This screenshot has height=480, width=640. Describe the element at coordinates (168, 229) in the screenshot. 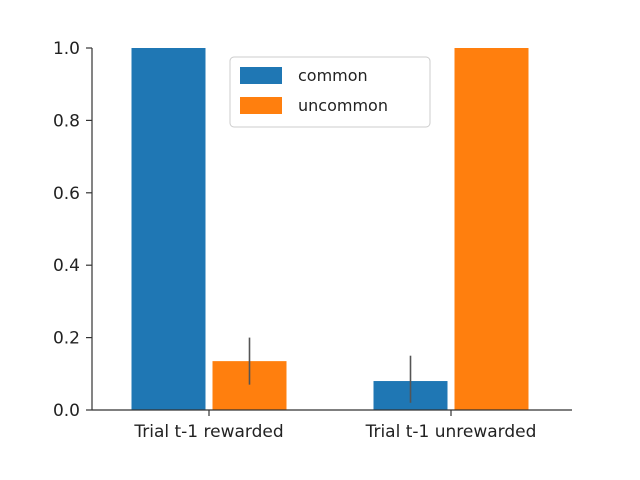

I see `bar-common-trial-t-1-rewarded` at that location.